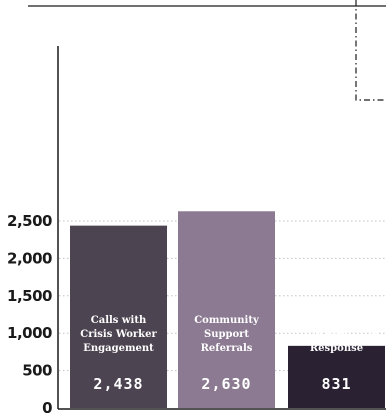 The width and height of the screenshot is (386, 418). I want to click on y-tick-label: 1,500, so click(29, 296).